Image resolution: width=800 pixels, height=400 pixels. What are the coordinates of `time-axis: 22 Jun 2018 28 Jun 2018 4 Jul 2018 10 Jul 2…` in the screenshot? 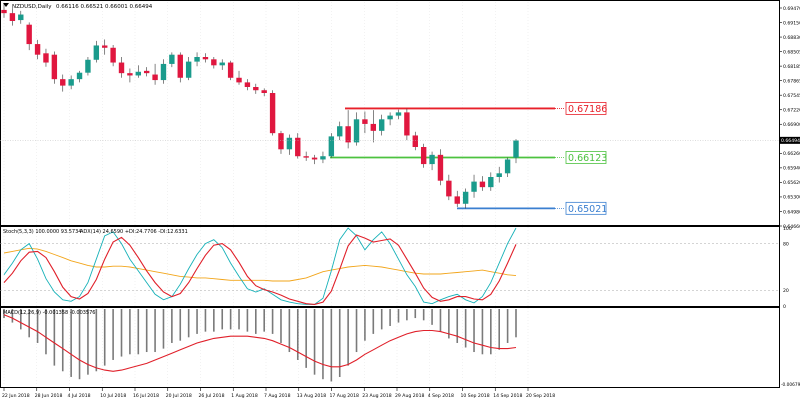 It's located at (278, 393).